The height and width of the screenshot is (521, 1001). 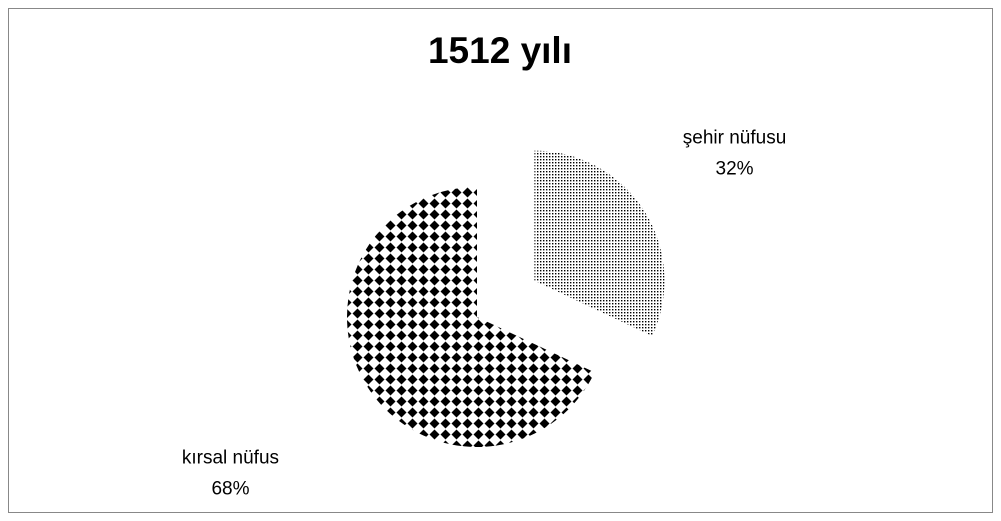 I want to click on chart-title: 1512 yılı, so click(x=500, y=50).